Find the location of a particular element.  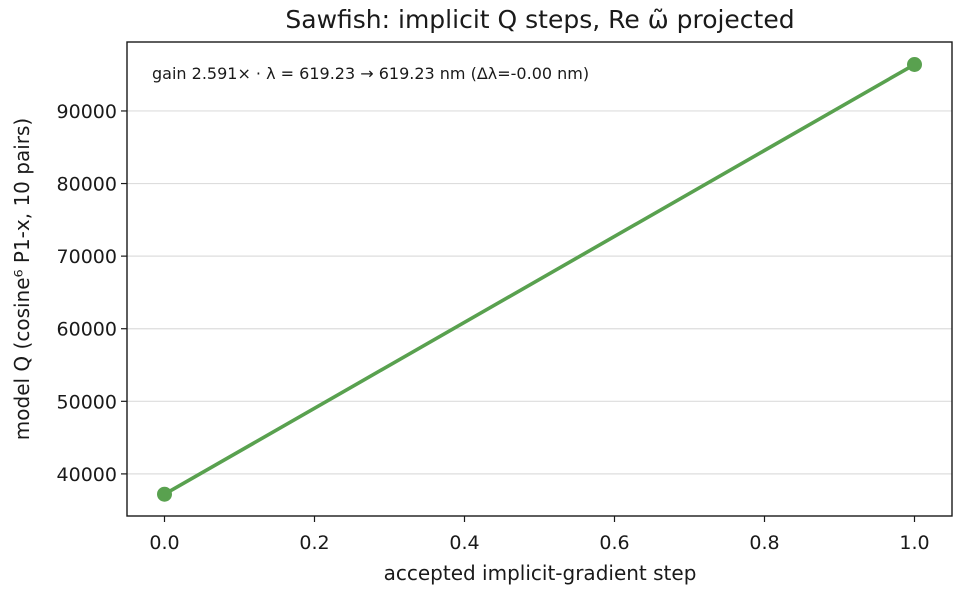

x-tick-label: 0.6 is located at coordinates (614, 543).